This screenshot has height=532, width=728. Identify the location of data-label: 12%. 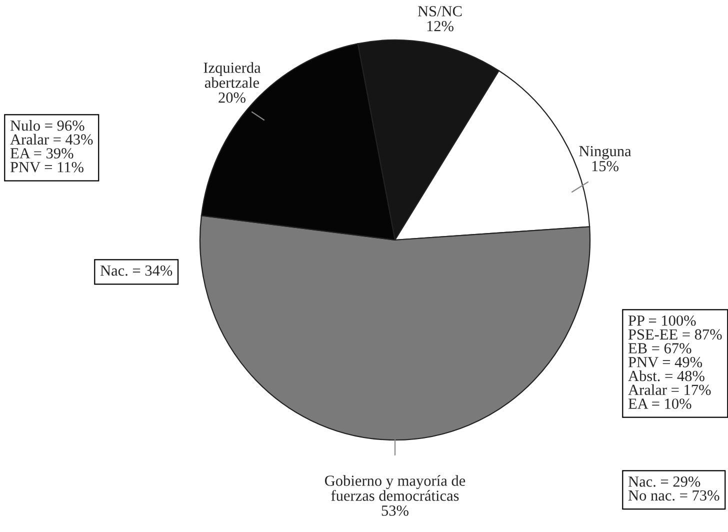
(440, 26).